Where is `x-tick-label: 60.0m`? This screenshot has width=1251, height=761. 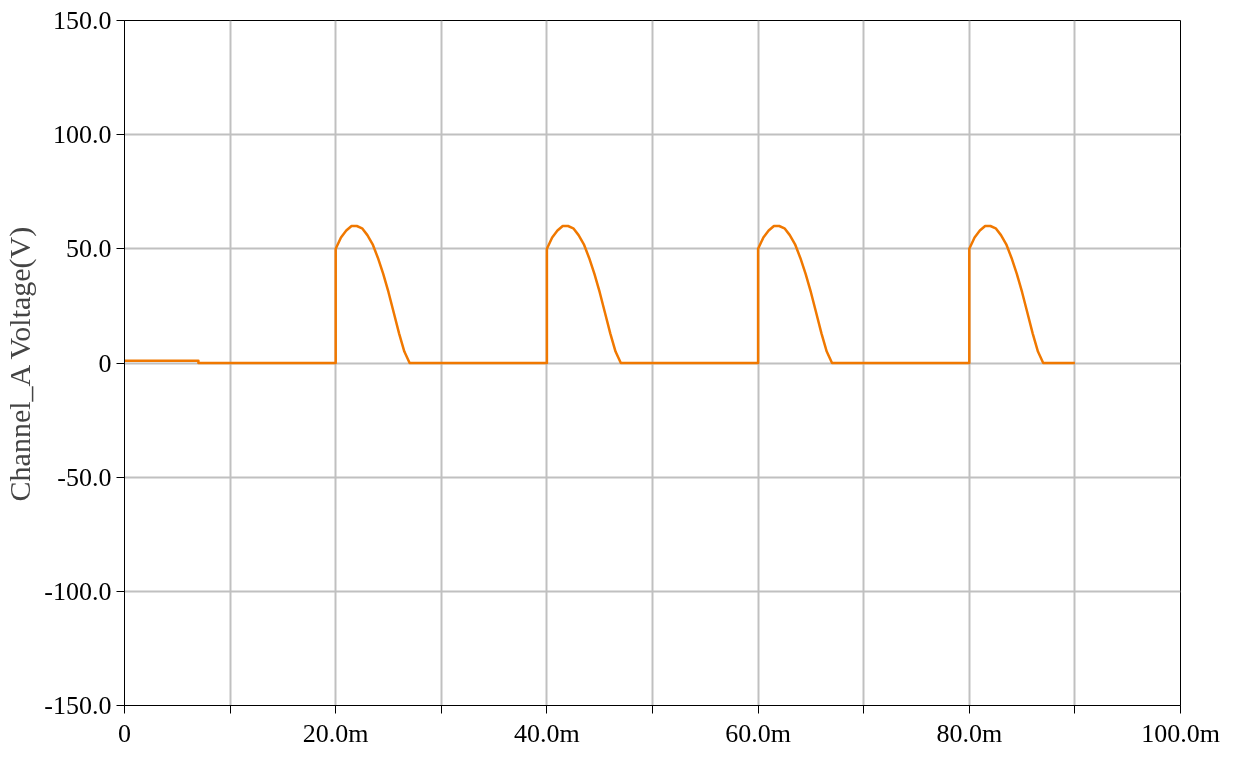
x-tick-label: 60.0m is located at coordinates (758, 733).